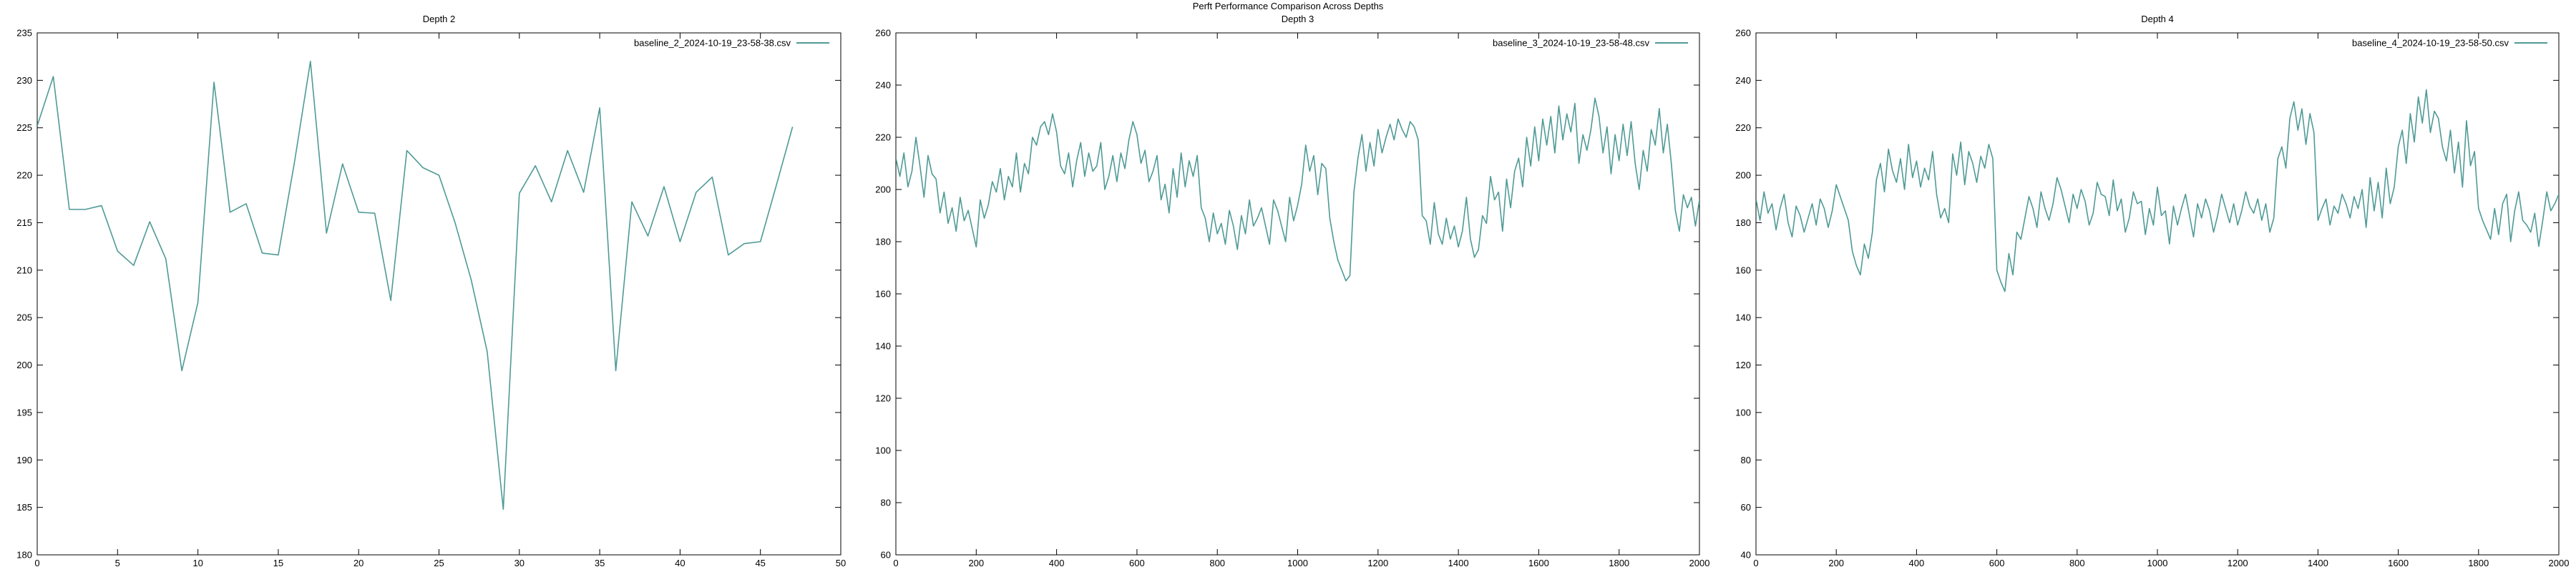 The height and width of the screenshot is (572, 2576). Describe the element at coordinates (24, 412) in the screenshot. I see `y-tick-label: 195` at that location.